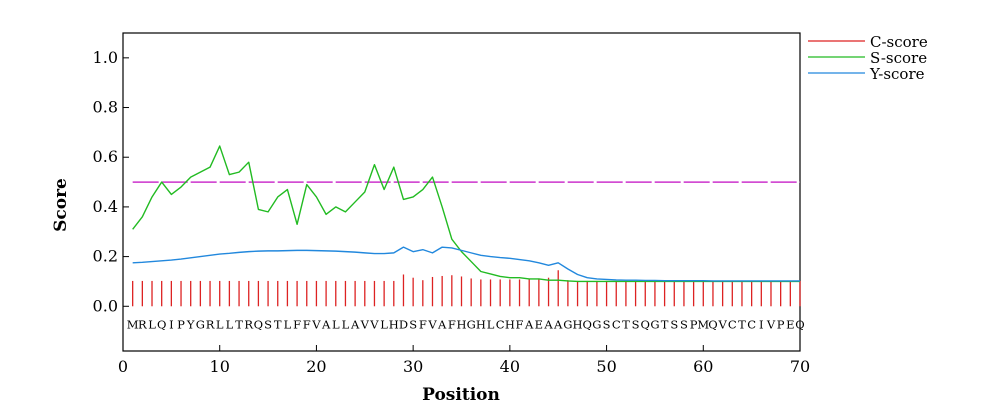 The image size is (1000, 416). Describe the element at coordinates (800, 366) in the screenshot. I see `x-tick-label: 70` at that location.